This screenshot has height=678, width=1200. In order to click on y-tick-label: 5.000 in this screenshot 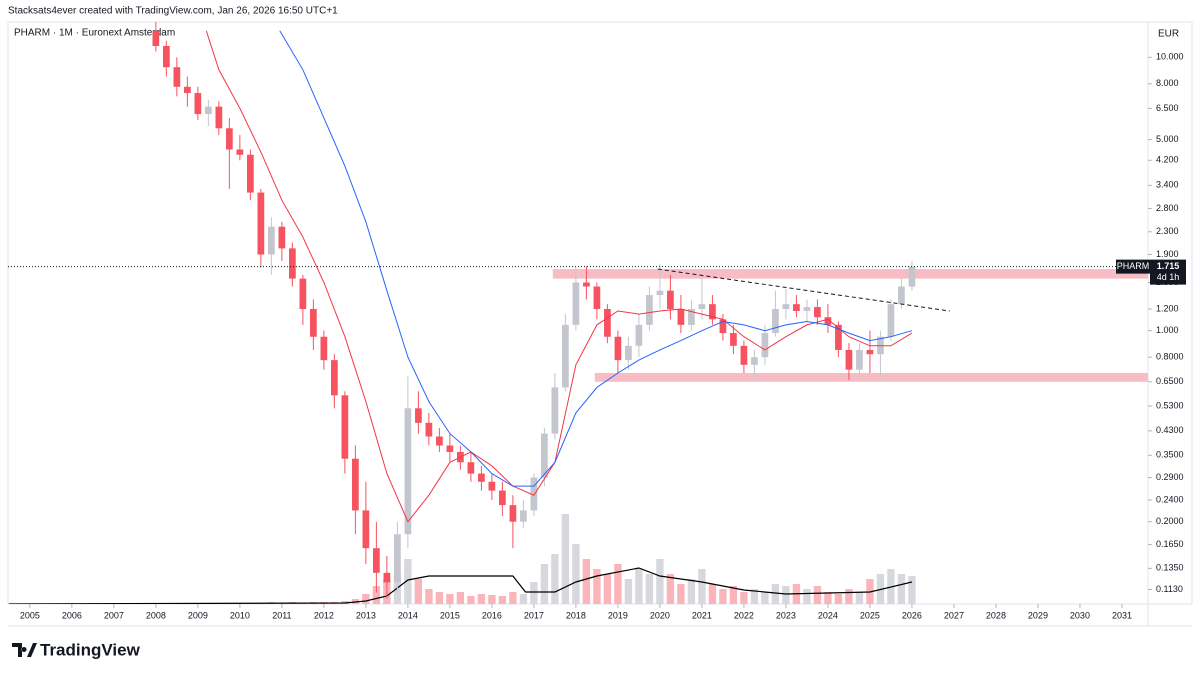, I will do `click(1167, 139)`.